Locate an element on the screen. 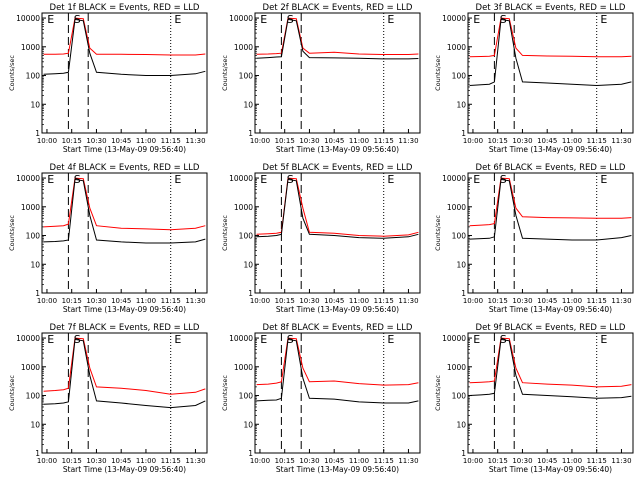 The height and width of the screenshot is (480, 640). panel-title: Det 5f BLACK = Events, RED = LLD is located at coordinates (338, 168).